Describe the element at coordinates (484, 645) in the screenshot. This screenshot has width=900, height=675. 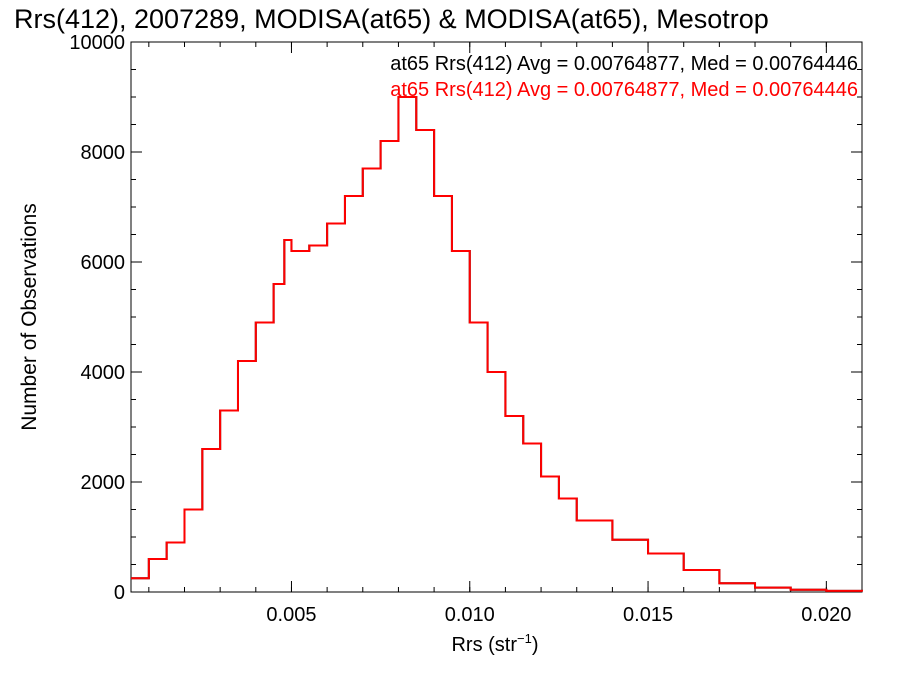
I see `x-axis-label-main: Rrs (str` at that location.